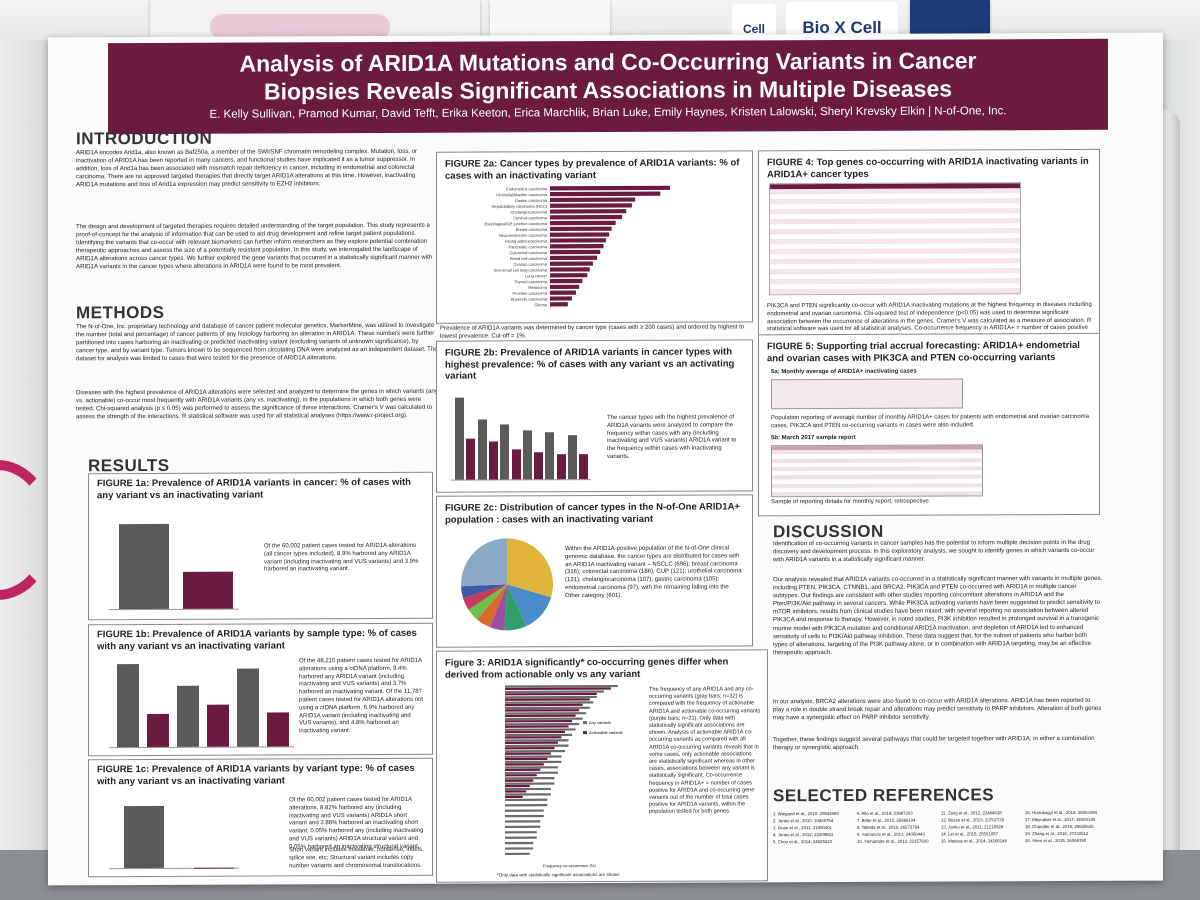  What do you see at coordinates (120, 312) in the screenshot?
I see `methods-heading: METHODS` at bounding box center [120, 312].